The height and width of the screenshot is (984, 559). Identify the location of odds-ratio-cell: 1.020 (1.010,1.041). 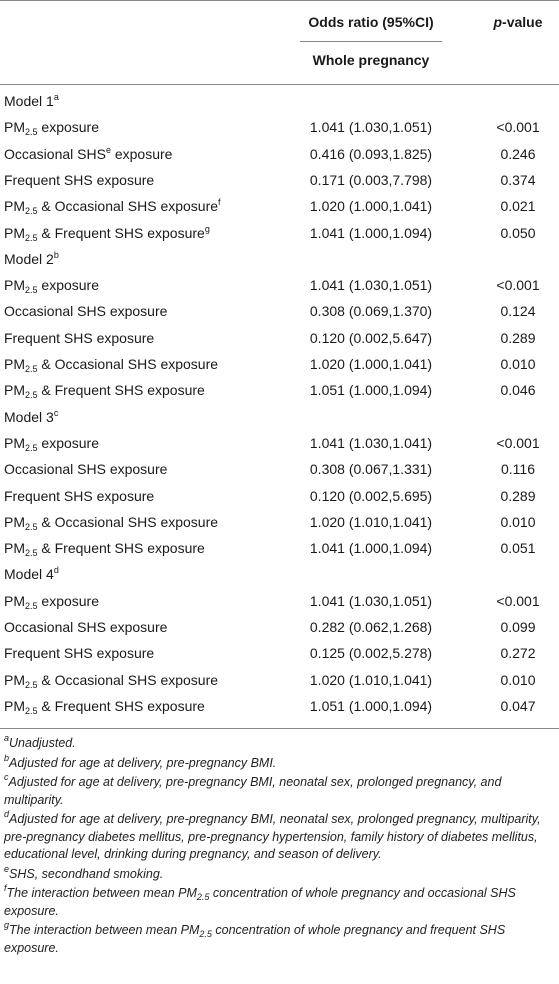
(371, 679).